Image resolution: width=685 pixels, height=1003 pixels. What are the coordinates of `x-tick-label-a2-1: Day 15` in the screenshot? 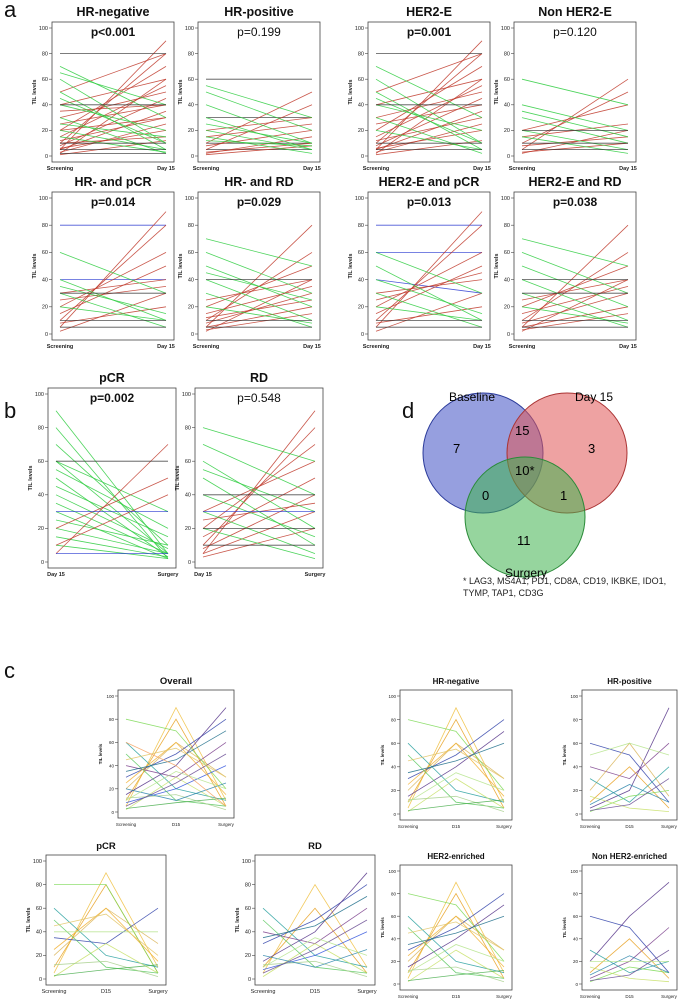 It's located at (312, 169).